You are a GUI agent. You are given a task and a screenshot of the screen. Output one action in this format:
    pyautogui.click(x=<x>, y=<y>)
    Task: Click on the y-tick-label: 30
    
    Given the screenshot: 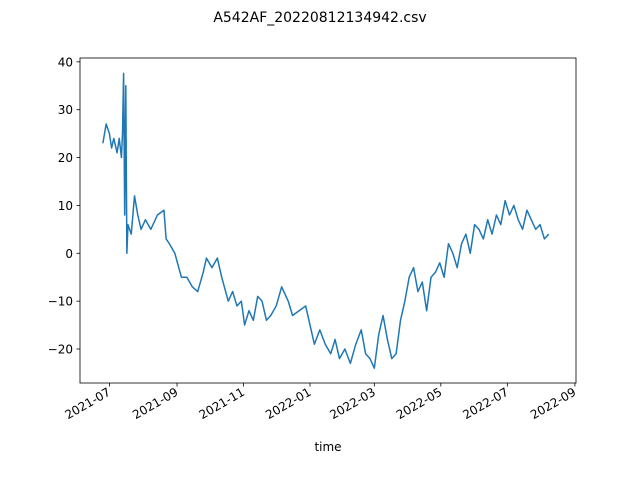 What is the action you would take?
    pyautogui.click(x=65, y=110)
    